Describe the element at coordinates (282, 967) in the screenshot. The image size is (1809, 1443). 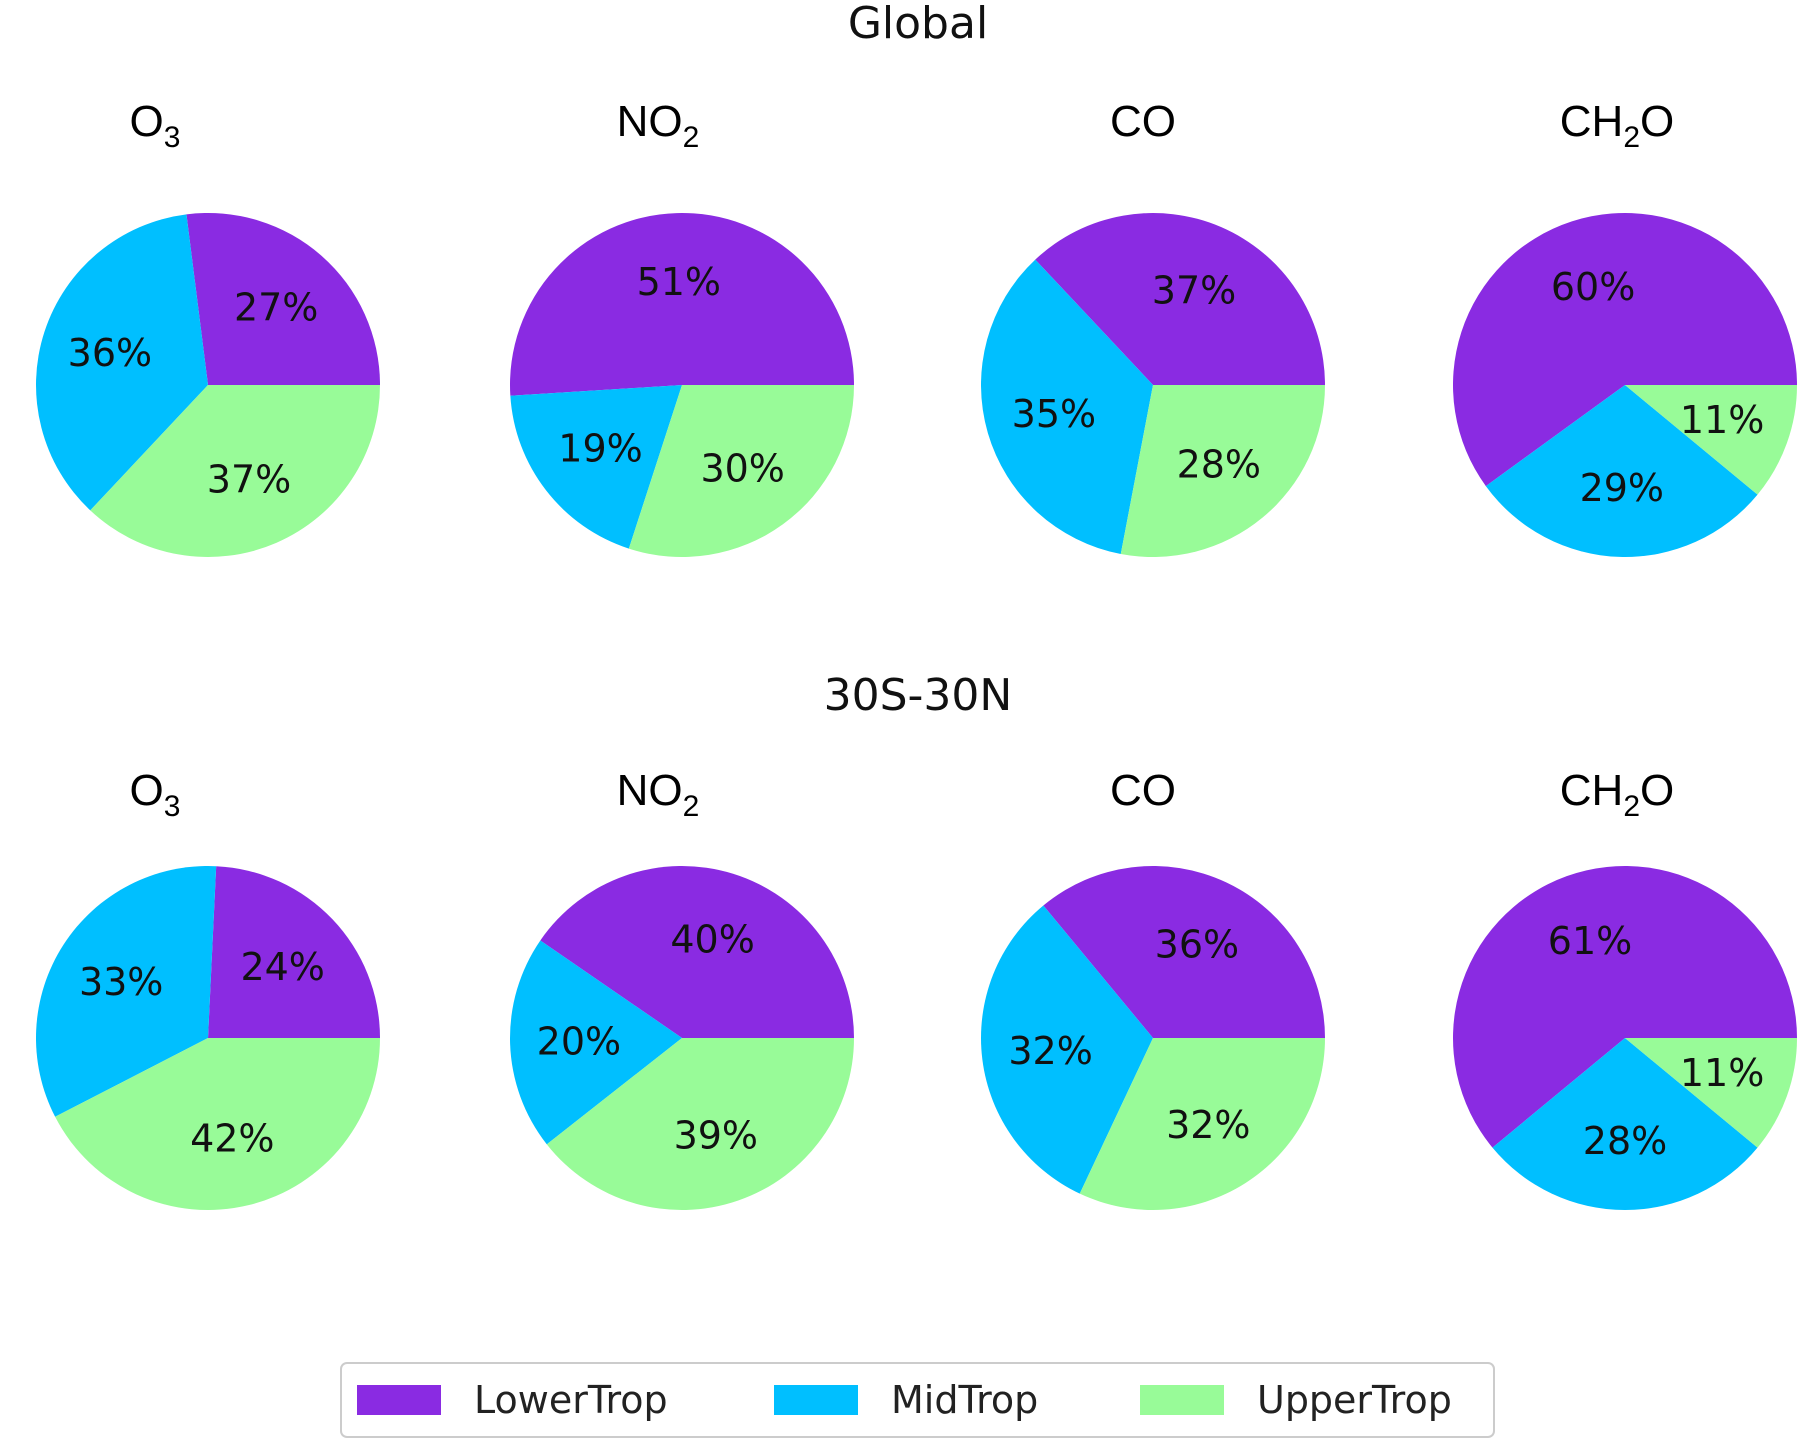
I see `slice-label: 24%` at that location.